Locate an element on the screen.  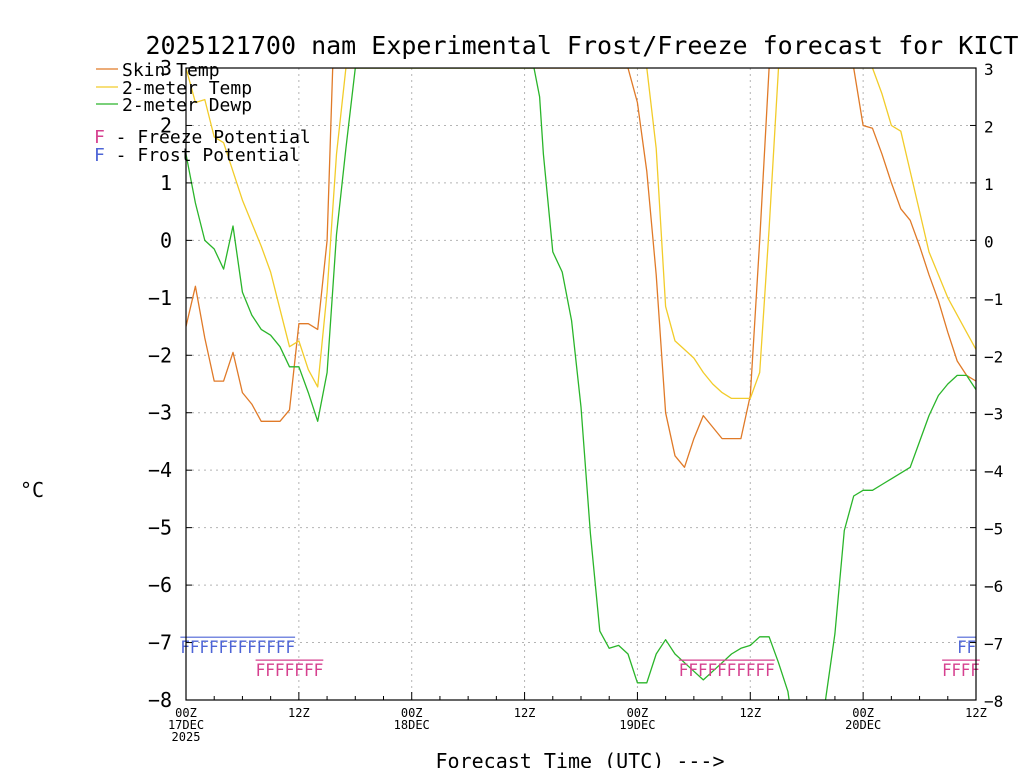
legend-skin-label: Skin Temp is located at coordinates (171, 70).